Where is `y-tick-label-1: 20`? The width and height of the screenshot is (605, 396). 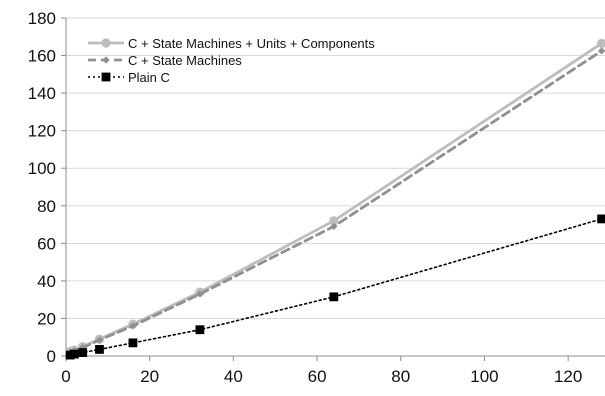
y-tick-label-1: 20 is located at coordinates (46, 318).